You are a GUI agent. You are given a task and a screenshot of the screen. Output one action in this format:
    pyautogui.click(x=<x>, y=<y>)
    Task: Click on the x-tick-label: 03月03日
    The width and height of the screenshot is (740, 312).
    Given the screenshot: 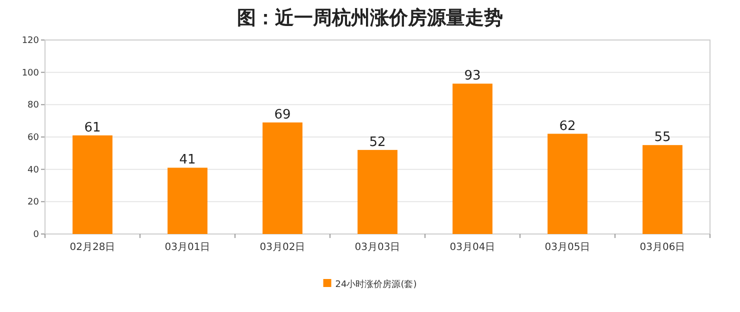 What is the action you would take?
    pyautogui.click(x=377, y=247)
    